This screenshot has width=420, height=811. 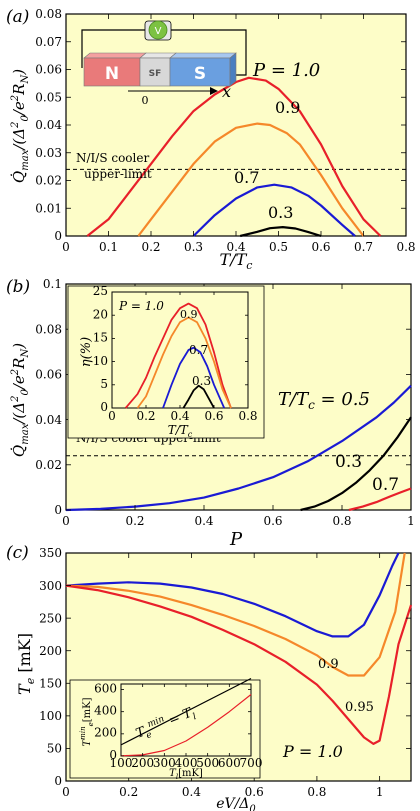 I want to click on panel-a-xtick-label-0: 0, so click(x=66, y=247).